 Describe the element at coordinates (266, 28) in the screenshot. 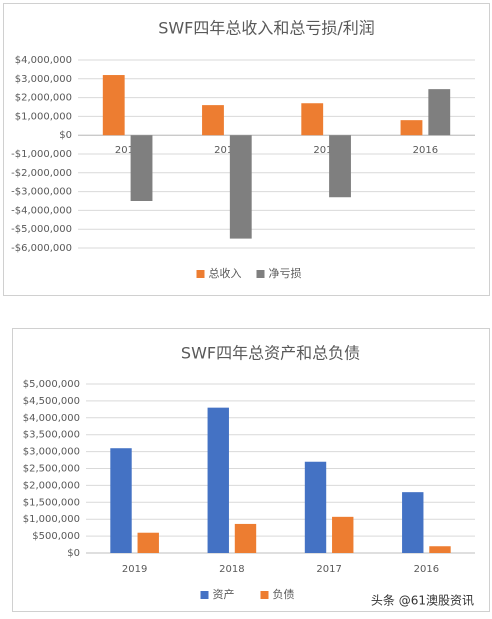

I see `chart-title: SWF四年总收入和总亏损/利润` at that location.